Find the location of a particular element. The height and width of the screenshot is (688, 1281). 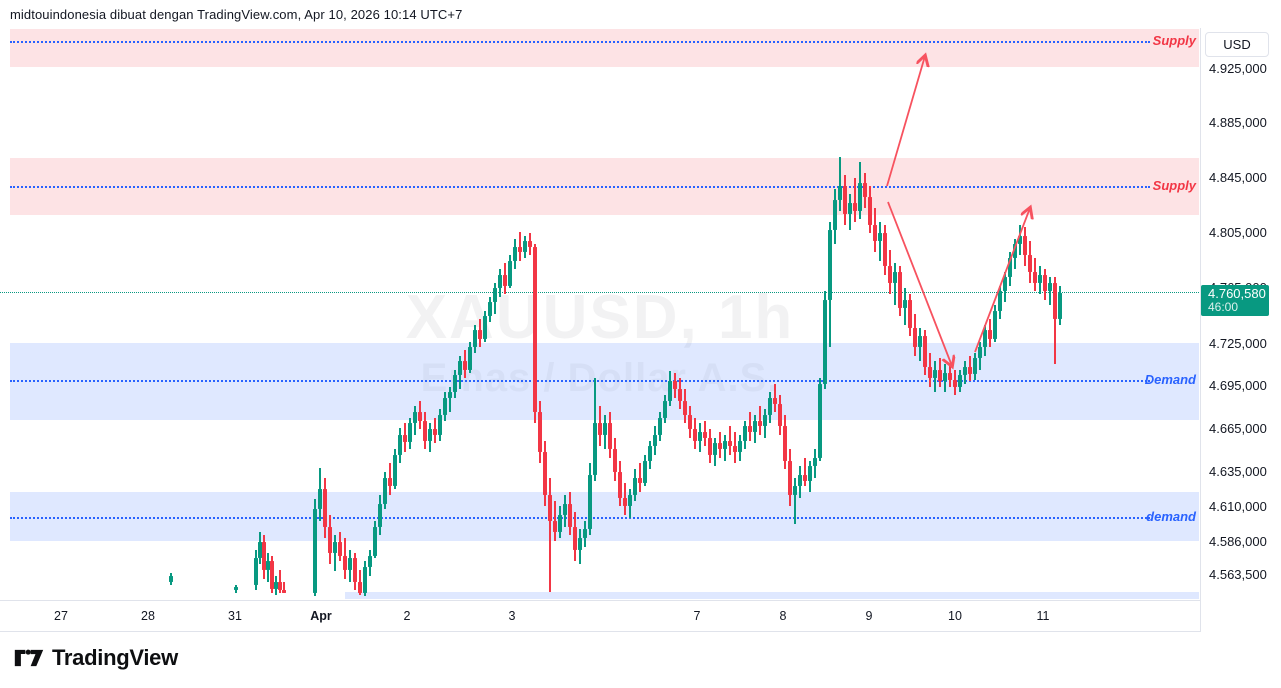

tradingview-logo-text: TradingView is located at coordinates (115, 657).